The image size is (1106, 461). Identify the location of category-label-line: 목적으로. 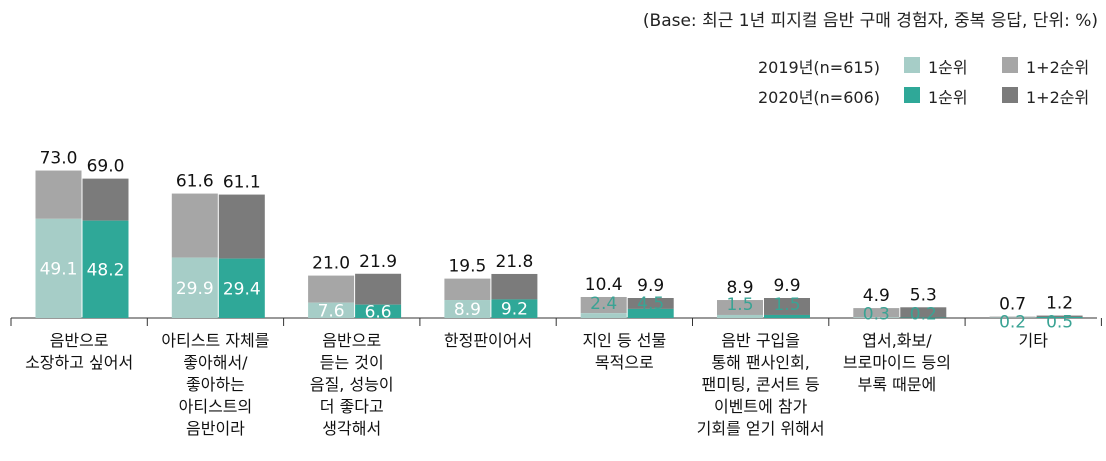
(624, 362).